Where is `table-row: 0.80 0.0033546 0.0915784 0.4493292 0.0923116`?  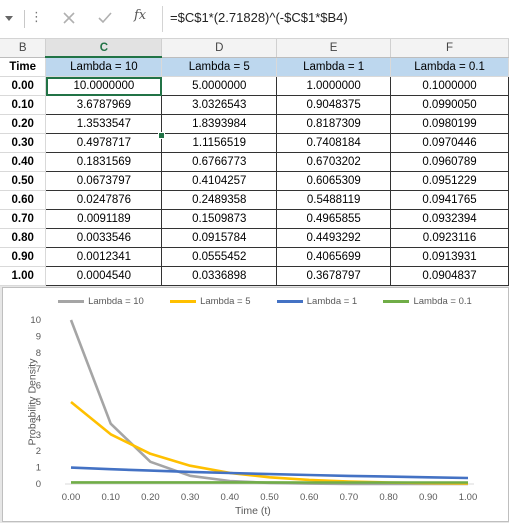
table-row: 0.80 0.0033546 0.0915784 0.4493292 0.0923116 is located at coordinates (254, 238).